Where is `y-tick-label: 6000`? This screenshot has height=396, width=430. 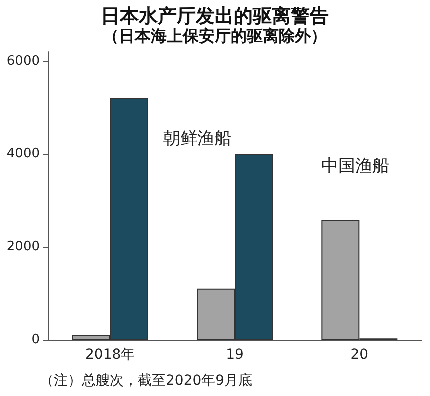 y-tick-label: 6000 is located at coordinates (23, 61).